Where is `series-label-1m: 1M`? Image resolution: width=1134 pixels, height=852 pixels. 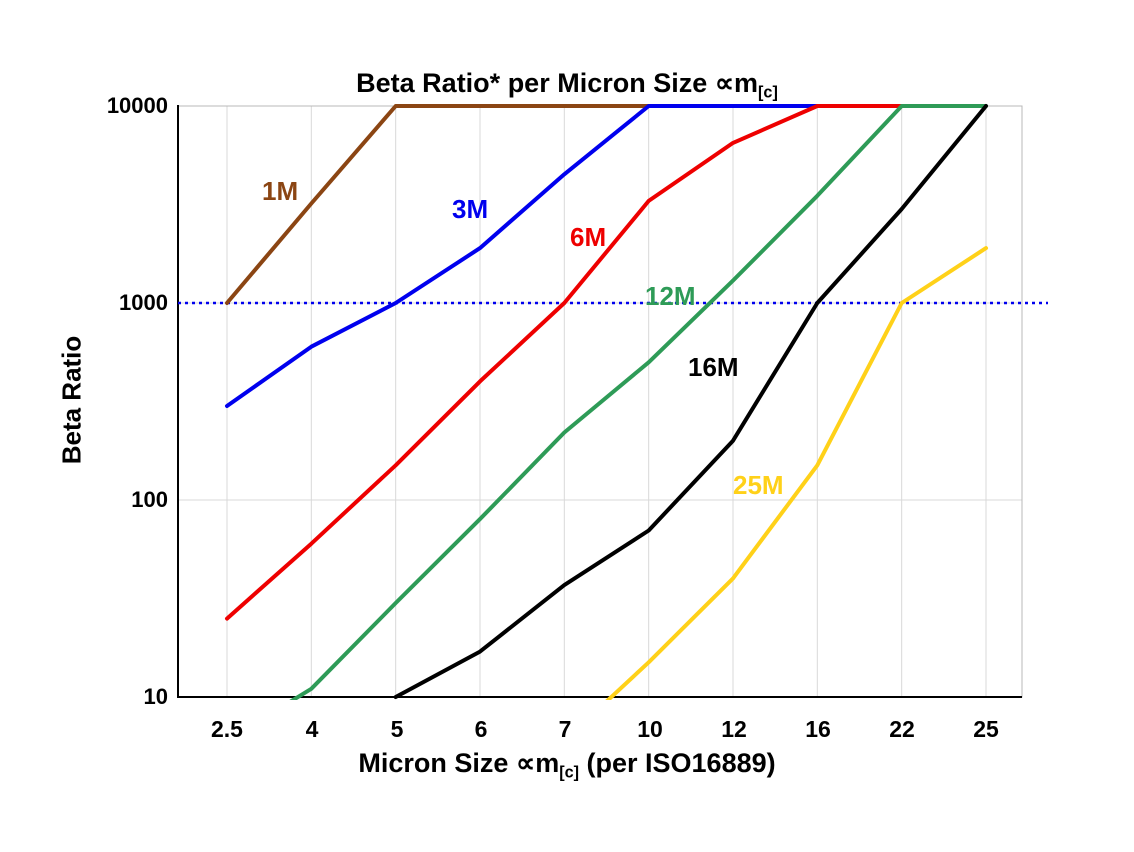 series-label-1m: 1M is located at coordinates (280, 191).